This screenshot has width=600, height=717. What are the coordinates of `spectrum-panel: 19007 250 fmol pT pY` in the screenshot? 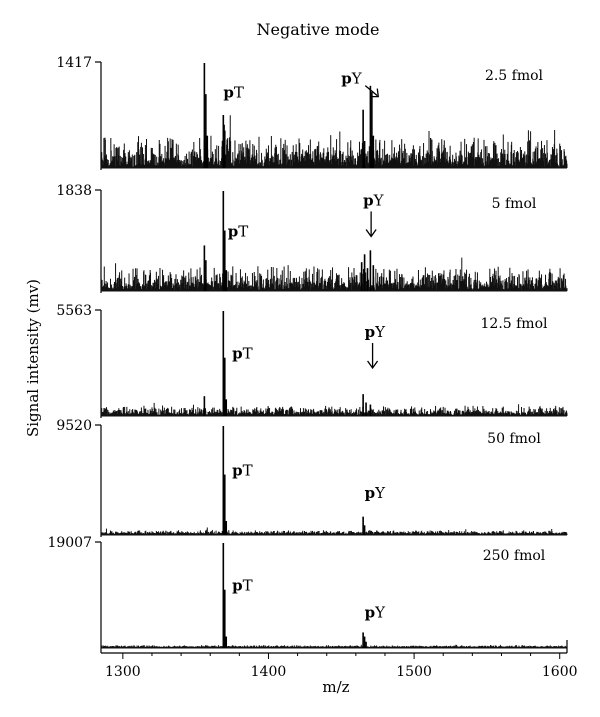 It's located at (307, 592).